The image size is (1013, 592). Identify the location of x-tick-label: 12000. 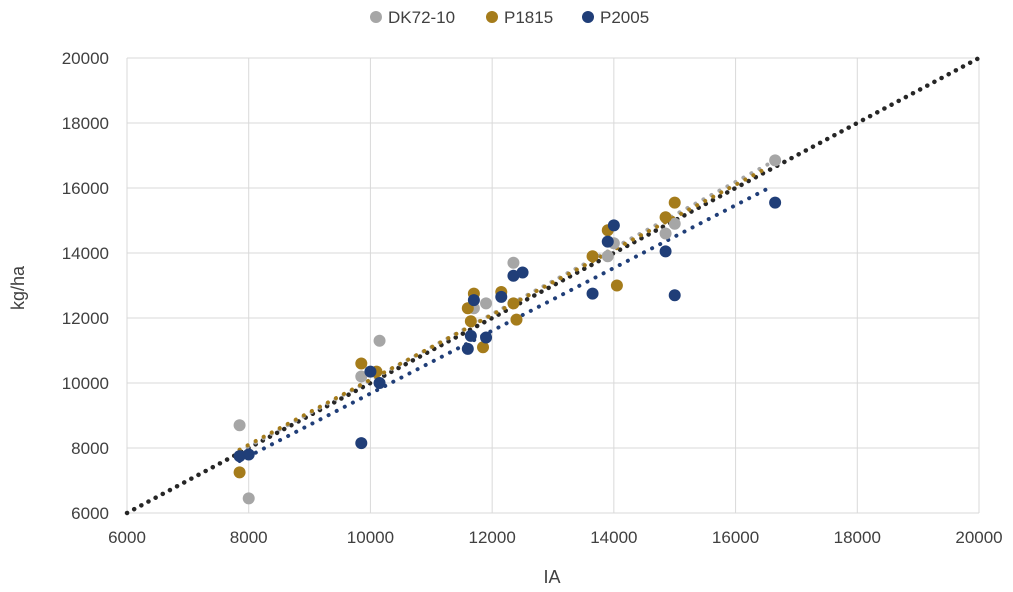
(492, 537).